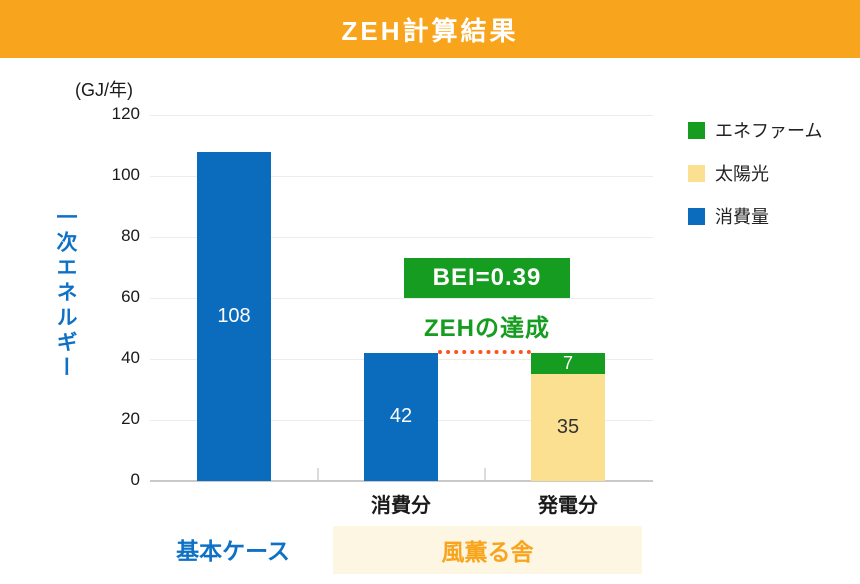 Image resolution: width=860 pixels, height=584 pixels. I want to click on page-title: ZEH計算結果, so click(430, 30).